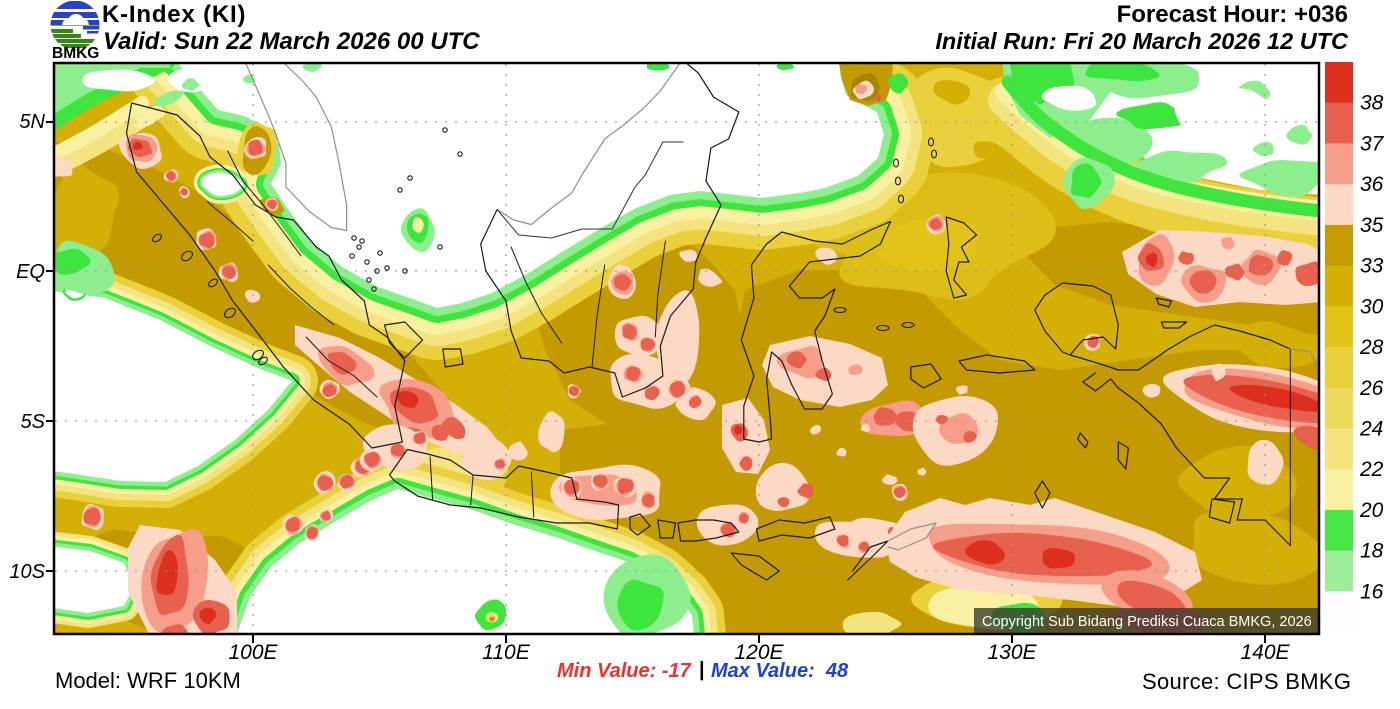 The height and width of the screenshot is (709, 1400). I want to click on svg-text: 38, so click(1372, 103).